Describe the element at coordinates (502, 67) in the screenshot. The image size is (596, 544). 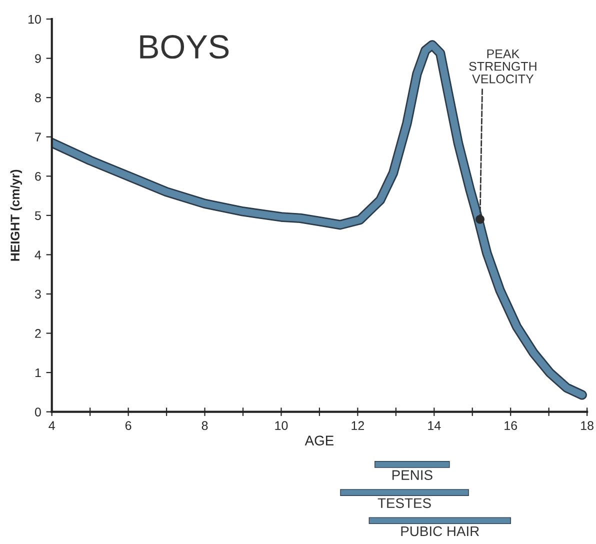
I see `annotation: PEAK STRENGTH VELOCITY` at that location.